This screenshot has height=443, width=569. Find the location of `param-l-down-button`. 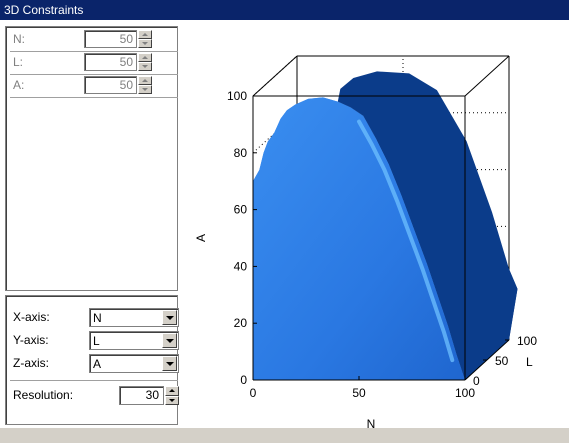

param-l-down-button is located at coordinates (145, 66).